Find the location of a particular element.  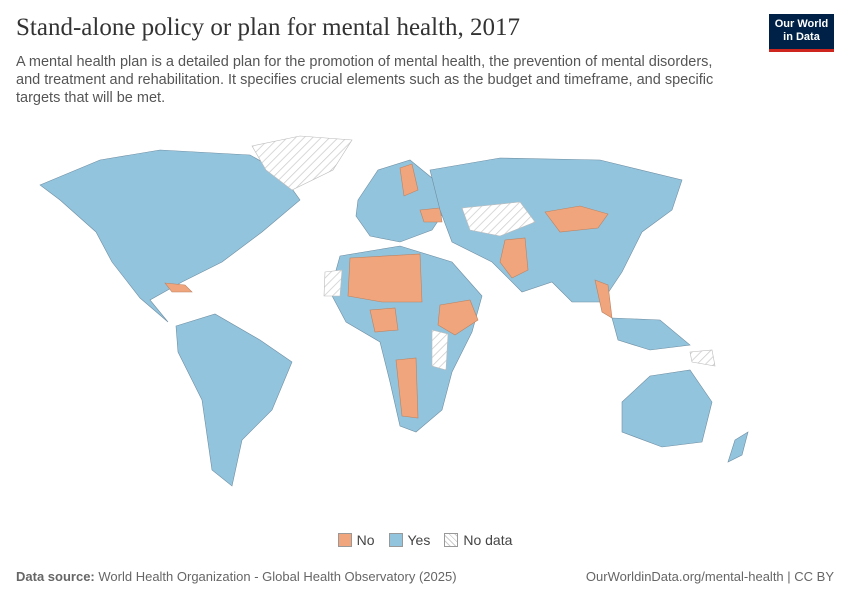

legend-item: No is located at coordinates (356, 540).